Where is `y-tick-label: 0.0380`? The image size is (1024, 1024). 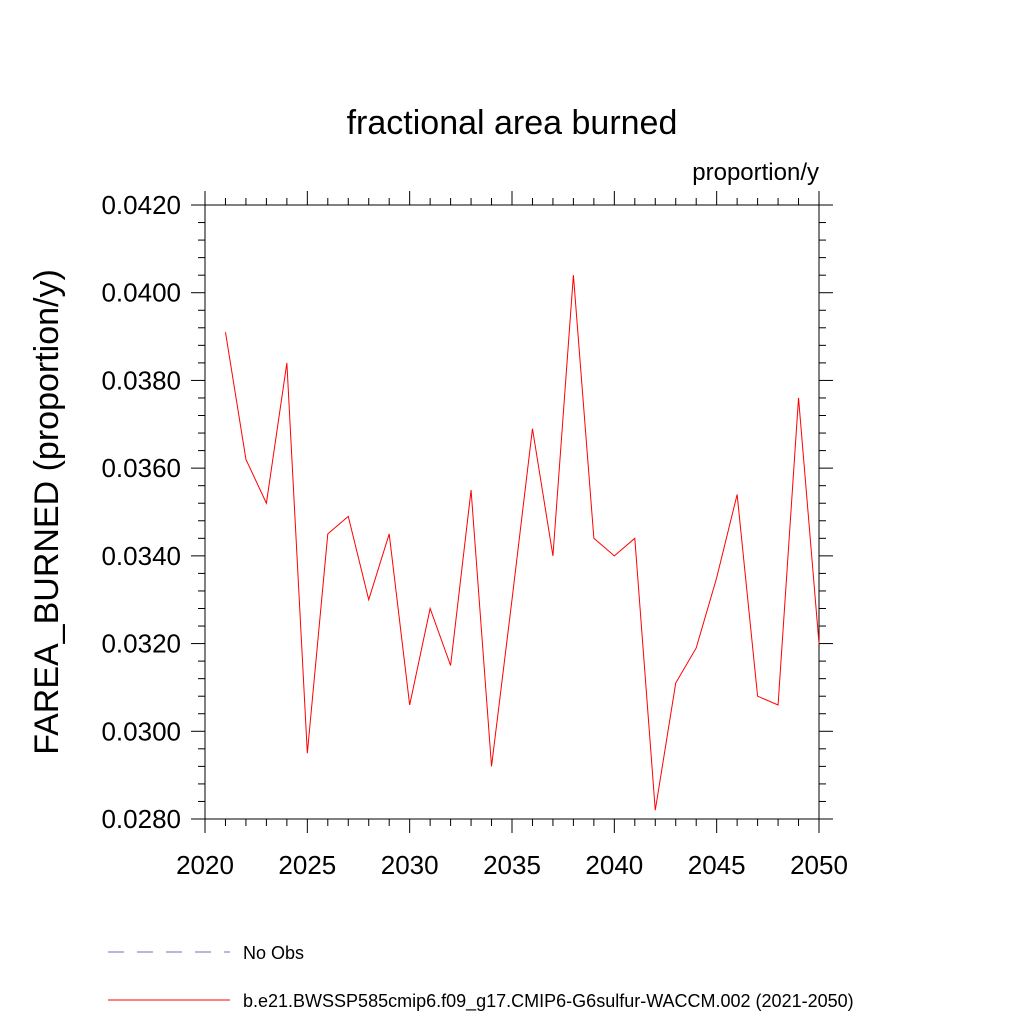
y-tick-label: 0.0380 is located at coordinates (141, 380).